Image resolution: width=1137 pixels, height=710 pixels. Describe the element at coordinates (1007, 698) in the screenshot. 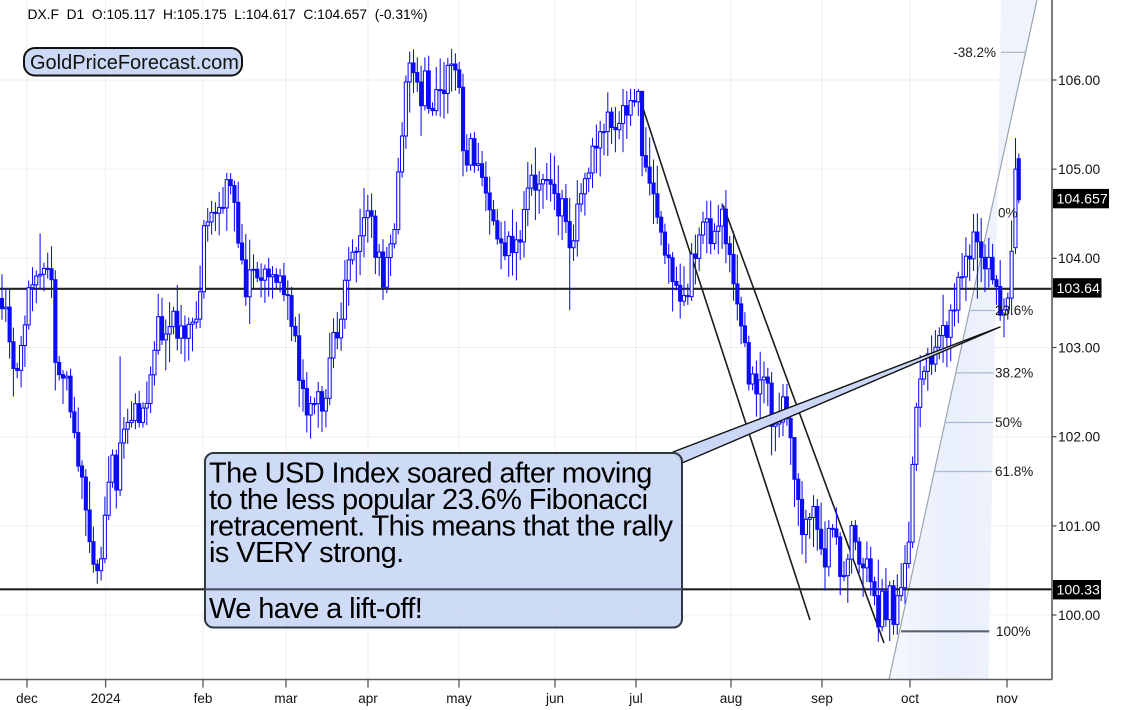

I see `svg-text: nov` at that location.